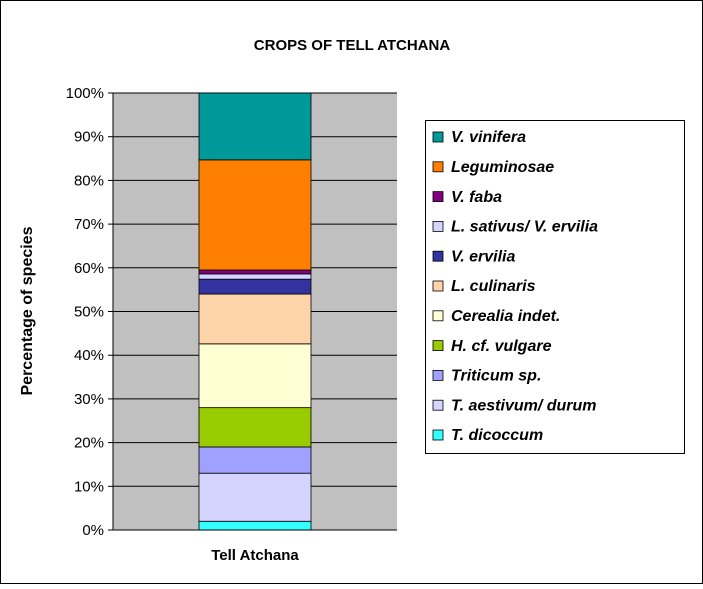  I want to click on legend-label: L. culinaris, so click(493, 286).